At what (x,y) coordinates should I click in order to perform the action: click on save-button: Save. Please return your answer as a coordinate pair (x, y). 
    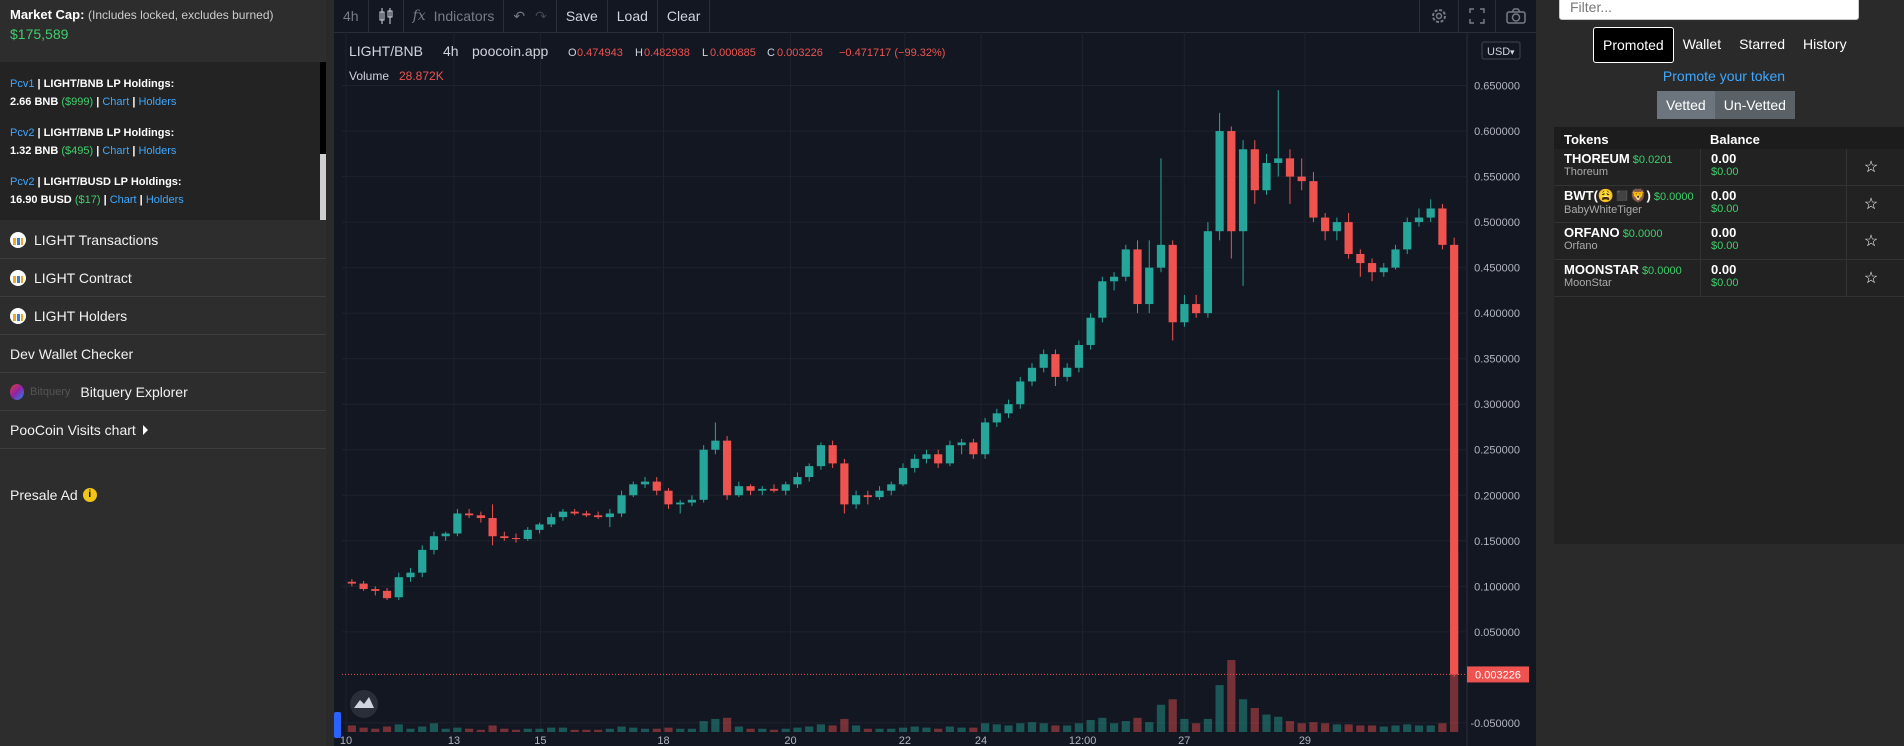
    Looking at the image, I should click on (582, 16).